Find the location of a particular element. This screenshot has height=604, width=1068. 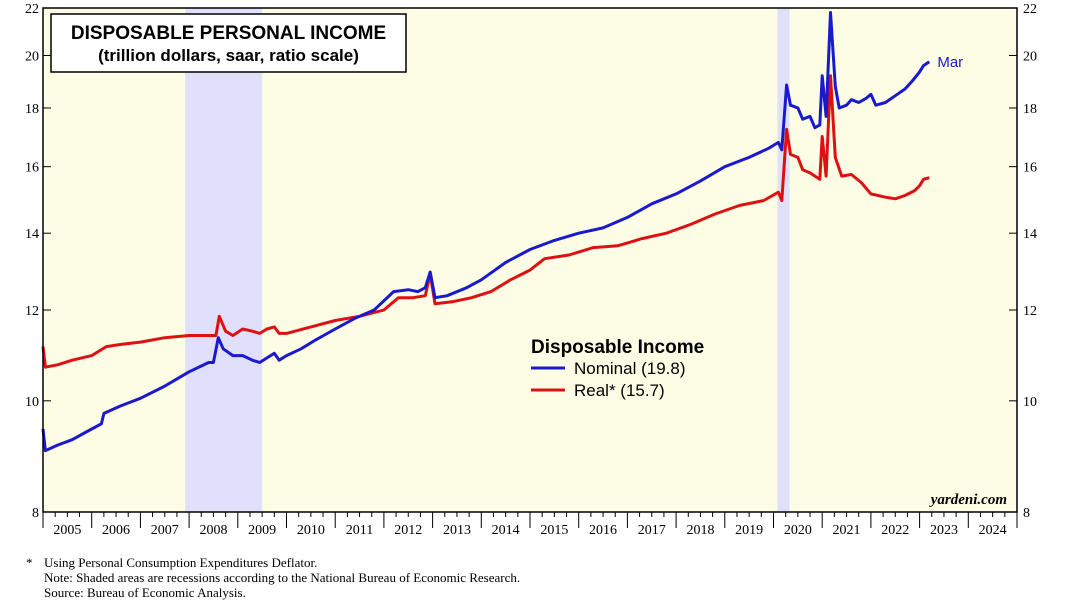

y-tick-label-right: 12 is located at coordinates (1030, 311).